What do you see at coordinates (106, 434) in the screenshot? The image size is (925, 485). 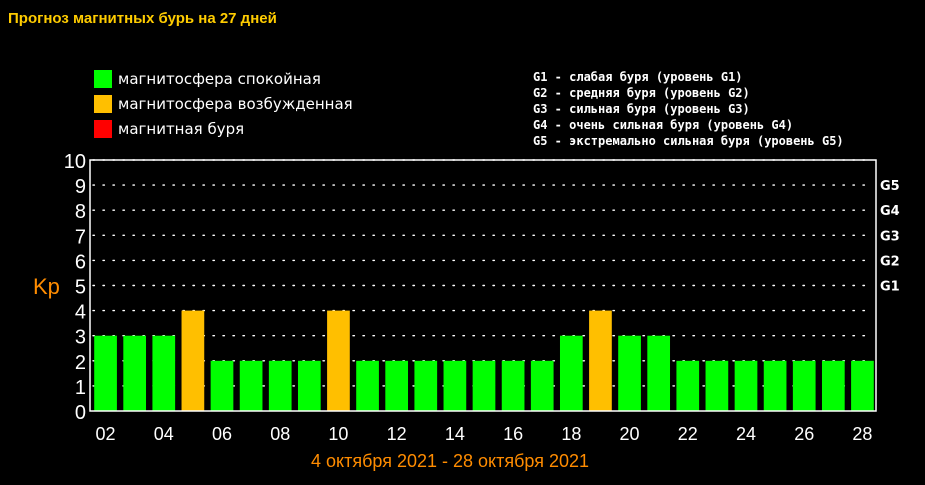 I see `x-tick-label: 02` at bounding box center [106, 434].